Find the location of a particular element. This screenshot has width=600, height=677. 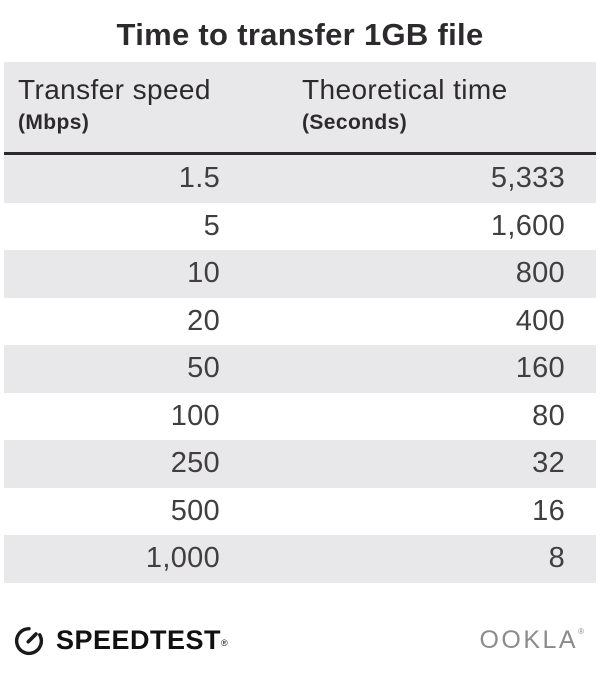

ookla-wordmark: OOKLA is located at coordinates (529, 640).